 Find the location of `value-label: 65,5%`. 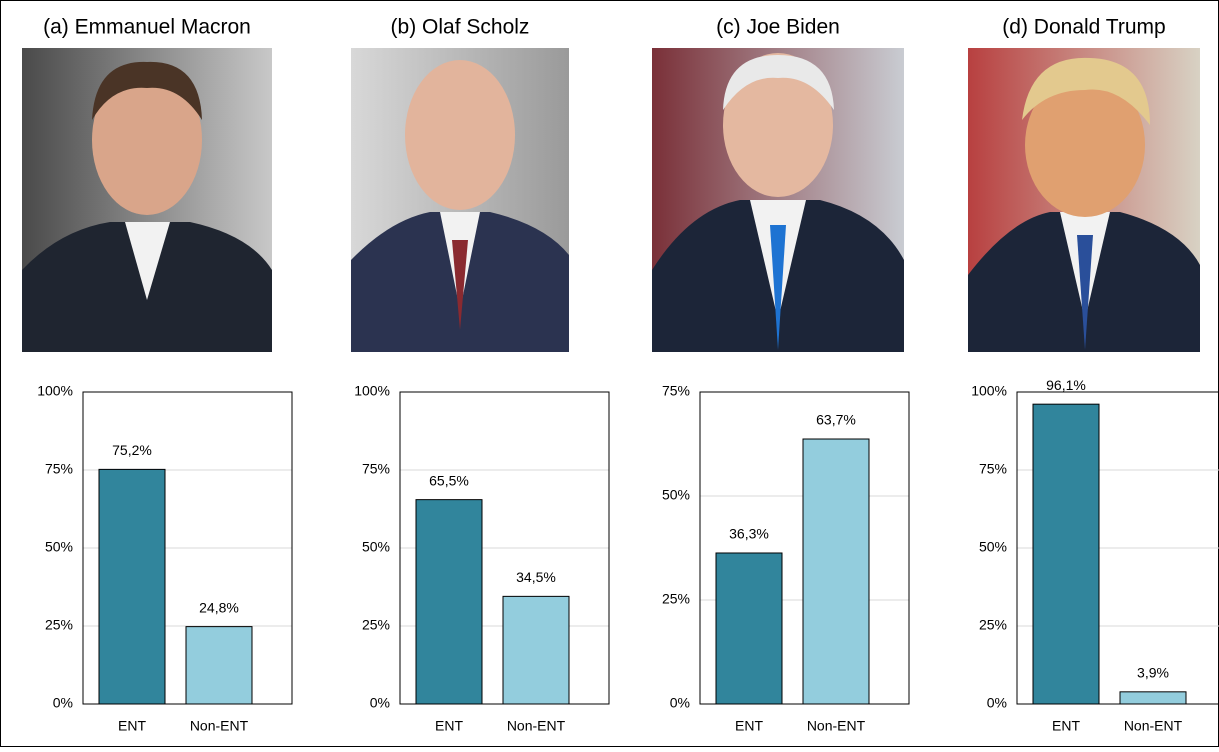

value-label: 65,5% is located at coordinates (449, 480).